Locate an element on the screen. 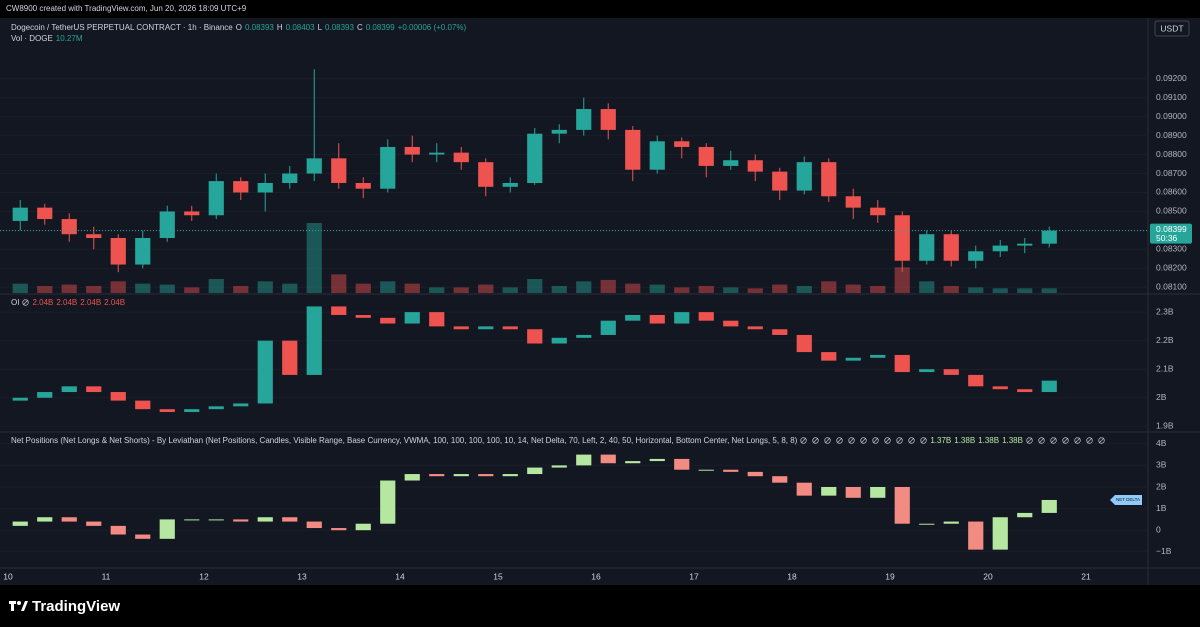 The width and height of the screenshot is (1200, 627). x-tick-label: 17 is located at coordinates (694, 576).